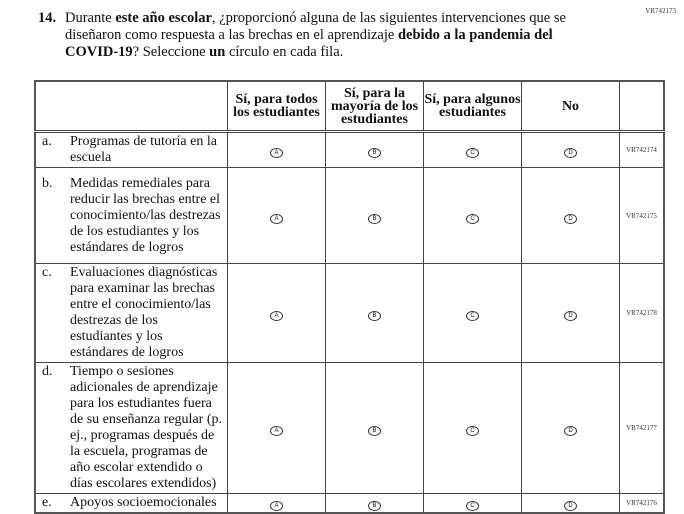 This screenshot has width=684, height=514. I want to click on question-text-part: círculo en cada fila., so click(284, 52).